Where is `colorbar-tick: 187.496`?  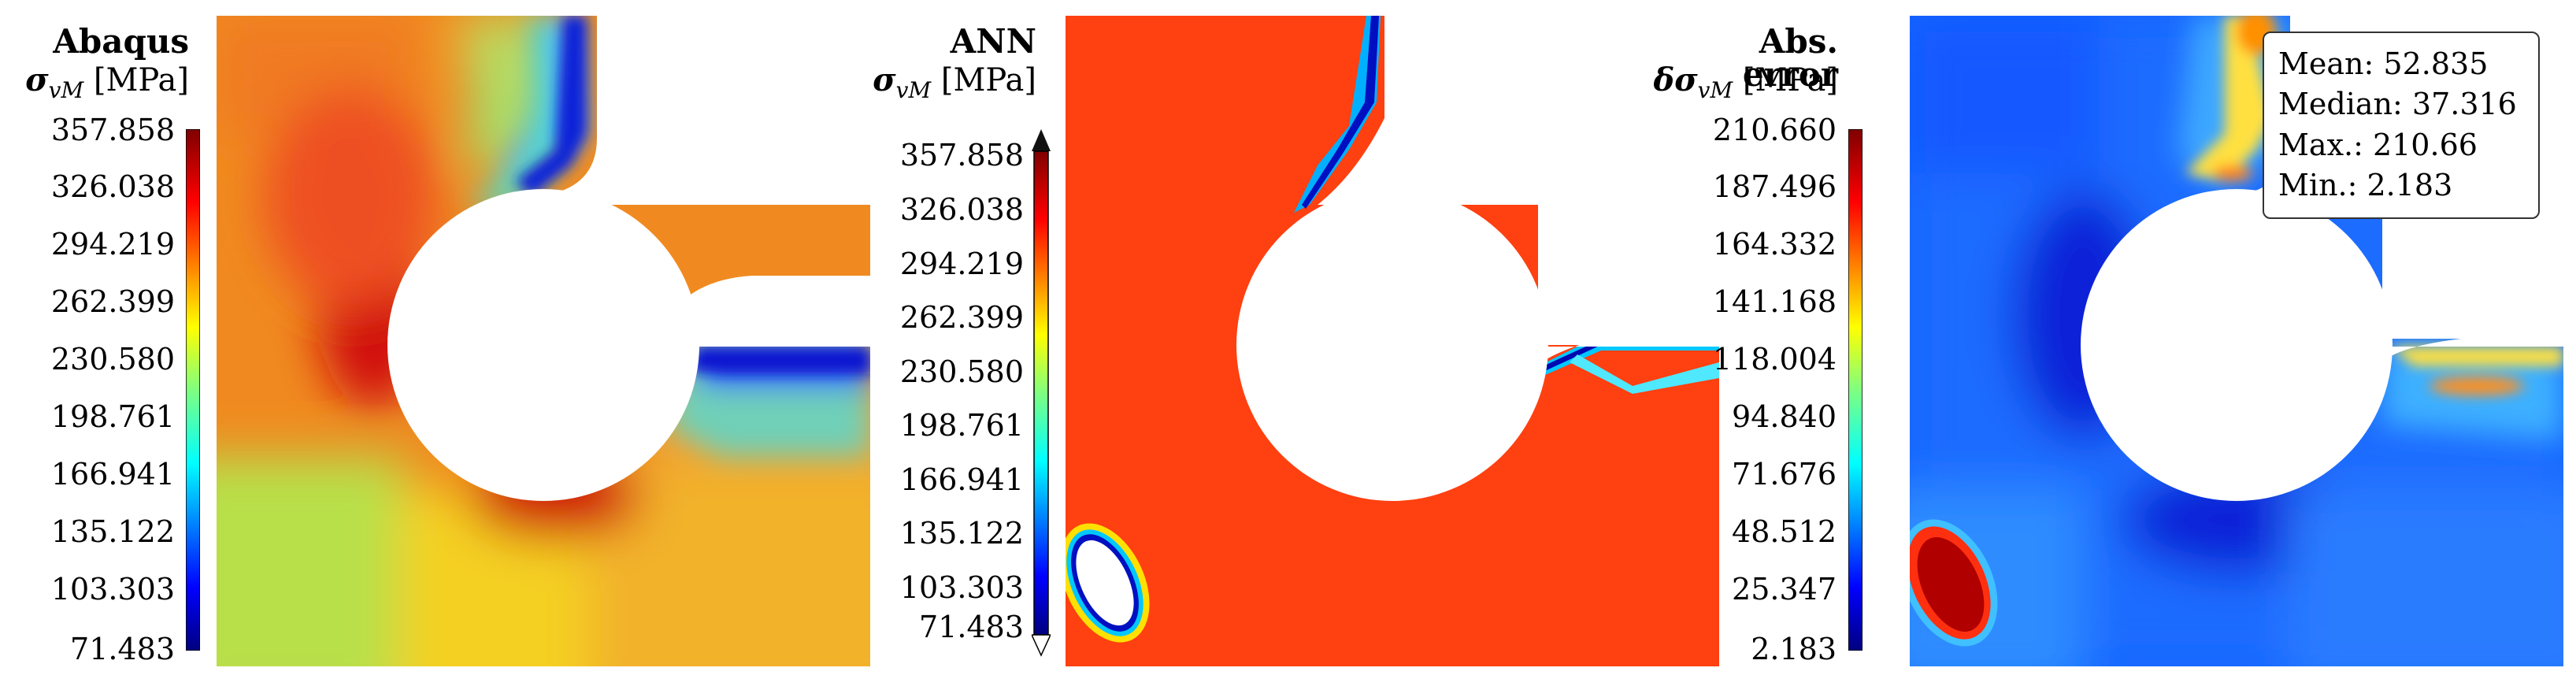
colorbar-tick: 187.496 is located at coordinates (1774, 187).